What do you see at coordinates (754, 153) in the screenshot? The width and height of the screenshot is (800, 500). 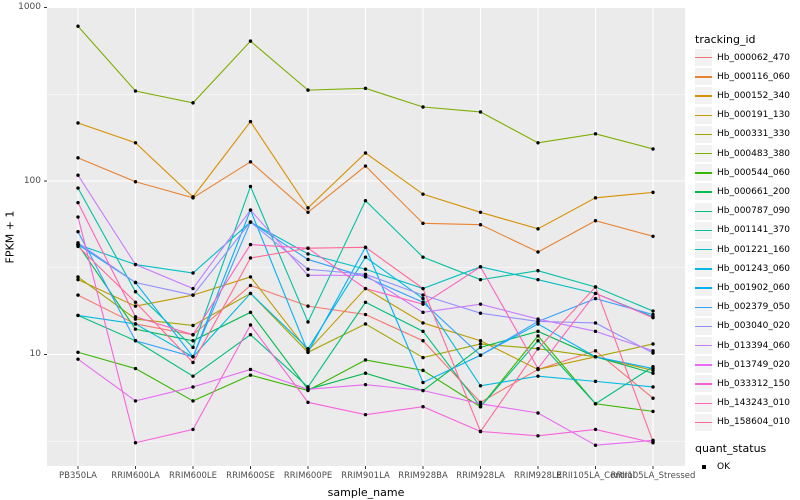 I see `legend-item-label: Hb_000483_380` at bounding box center [754, 153].